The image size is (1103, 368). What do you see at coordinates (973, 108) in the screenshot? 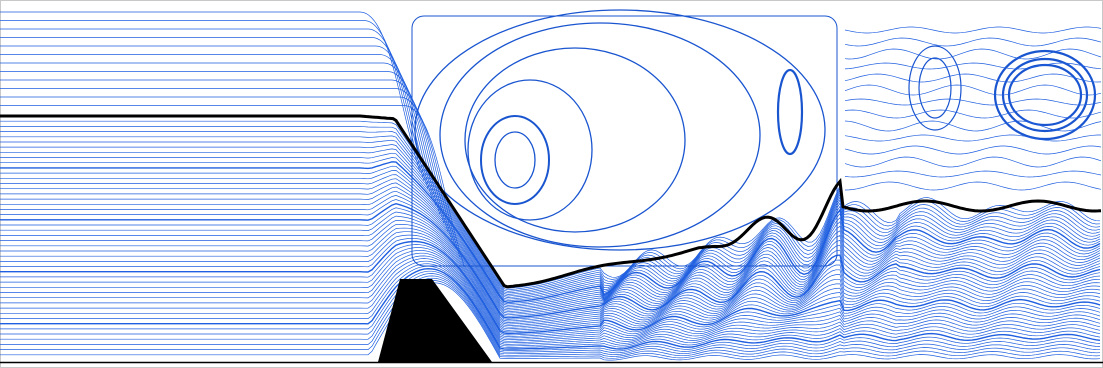
I see `right-wake-streamlines` at bounding box center [973, 108].